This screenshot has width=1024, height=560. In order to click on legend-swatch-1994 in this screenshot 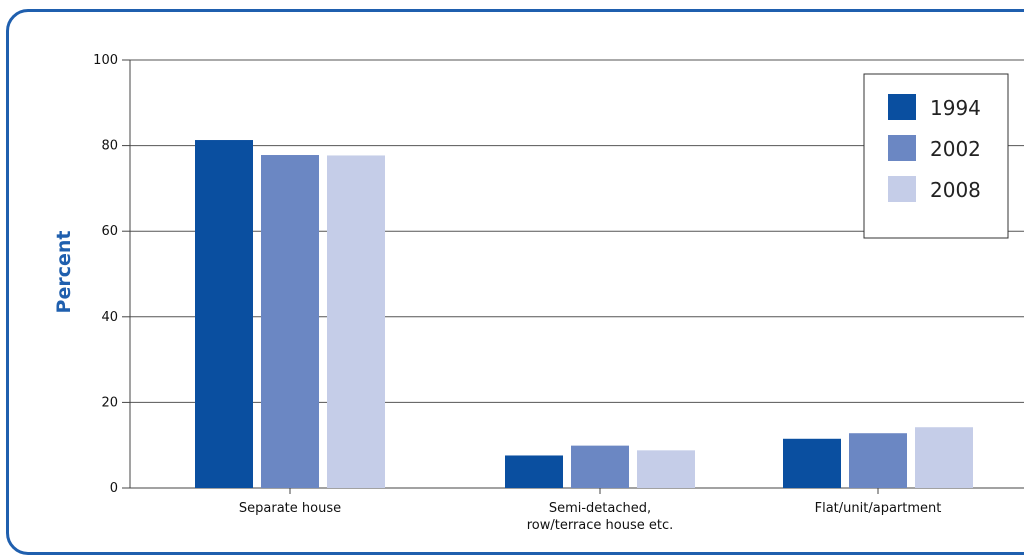, I will do `click(902, 107)`.